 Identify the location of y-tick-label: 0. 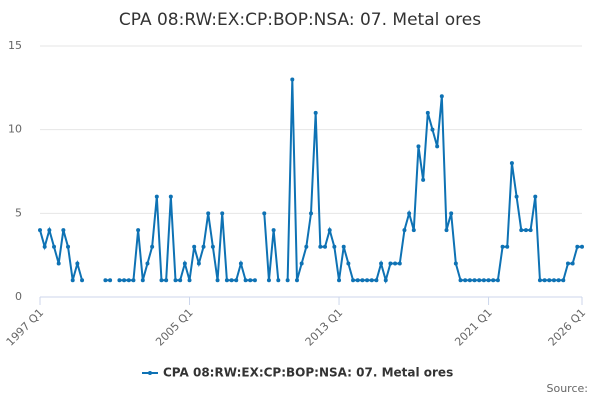
(18, 296).